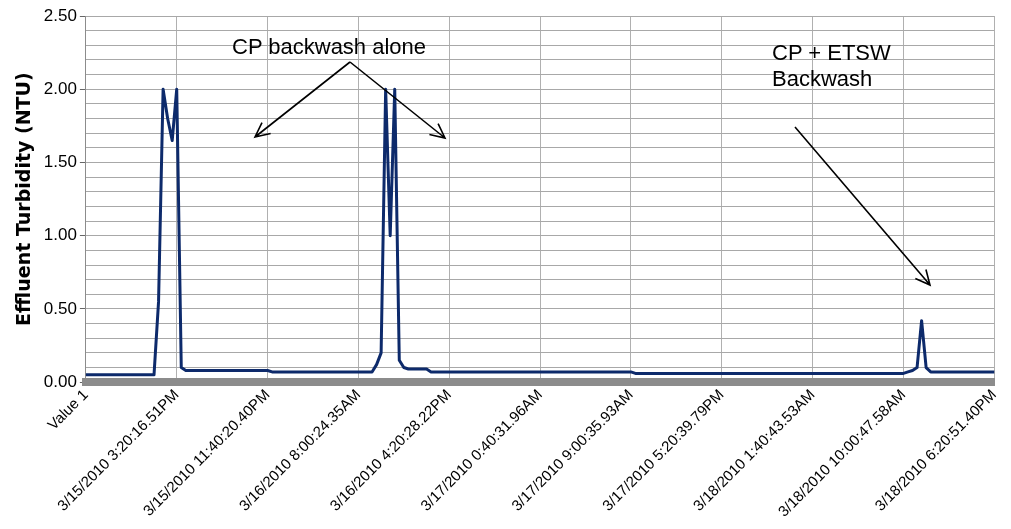  What do you see at coordinates (60, 308) in the screenshot?
I see `y-tick-label: 0.50` at bounding box center [60, 308].